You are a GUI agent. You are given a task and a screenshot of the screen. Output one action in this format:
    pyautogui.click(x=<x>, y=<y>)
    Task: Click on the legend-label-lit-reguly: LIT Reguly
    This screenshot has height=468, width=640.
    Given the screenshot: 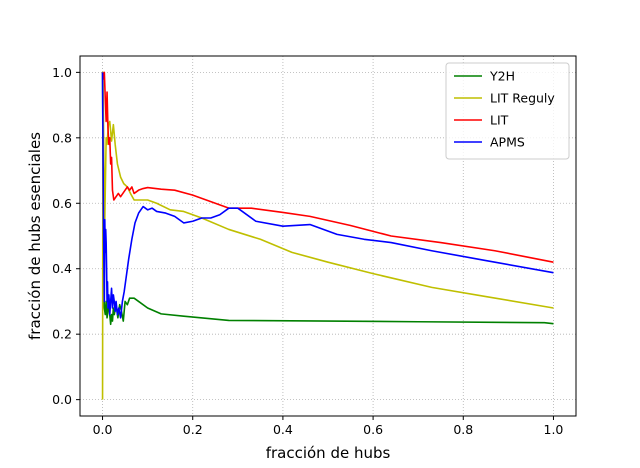 What is the action you would take?
    pyautogui.click(x=522, y=98)
    